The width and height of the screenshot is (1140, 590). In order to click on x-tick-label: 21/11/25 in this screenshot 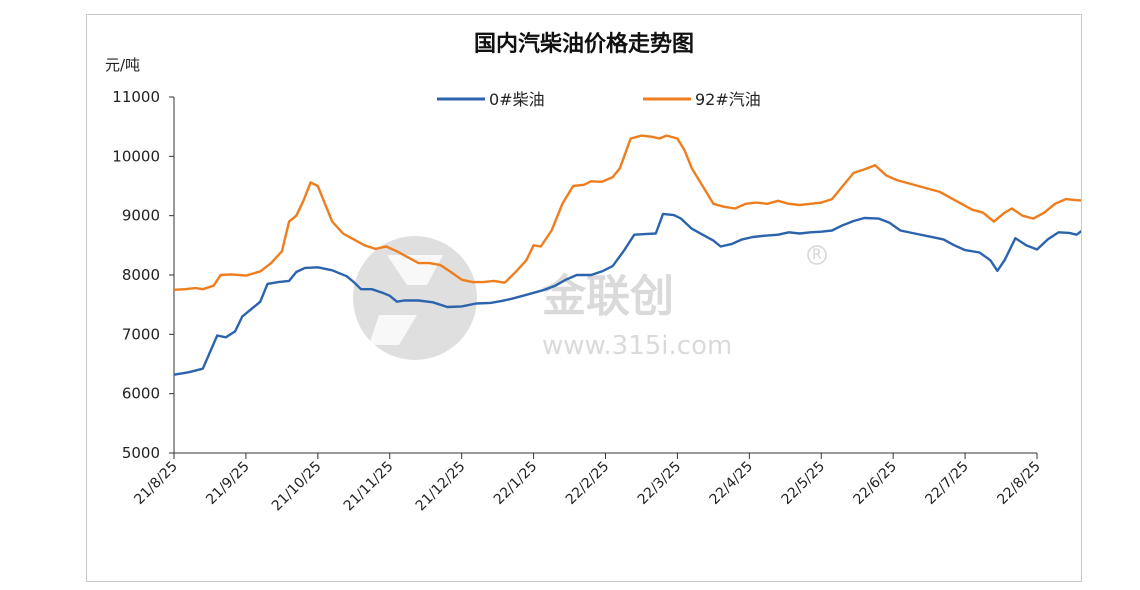, I will do `click(369, 487)`.